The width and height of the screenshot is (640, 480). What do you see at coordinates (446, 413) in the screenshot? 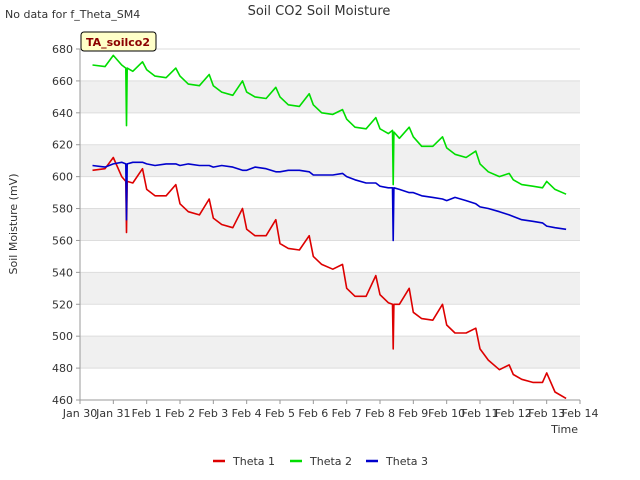
I see `x-tick-label: Feb 10` at bounding box center [446, 413].